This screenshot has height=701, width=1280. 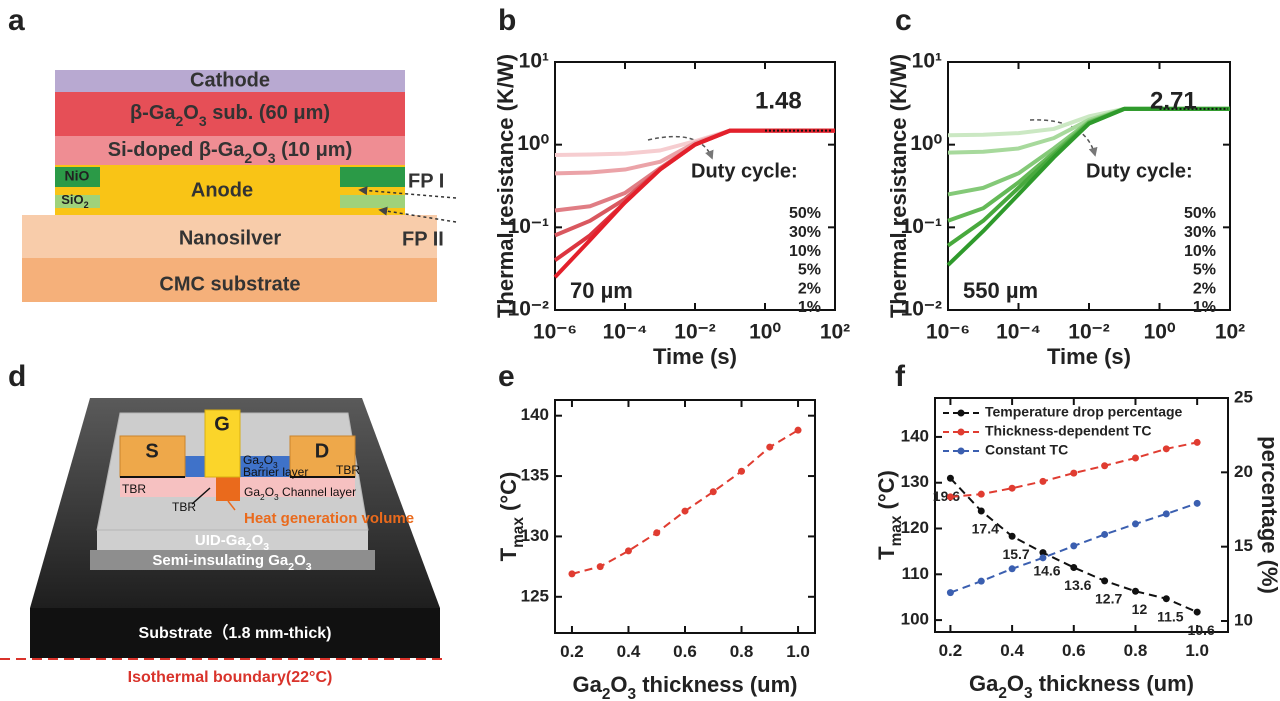 What do you see at coordinates (915, 619) in the screenshot?
I see `y-tick-label: 100` at bounding box center [915, 619].